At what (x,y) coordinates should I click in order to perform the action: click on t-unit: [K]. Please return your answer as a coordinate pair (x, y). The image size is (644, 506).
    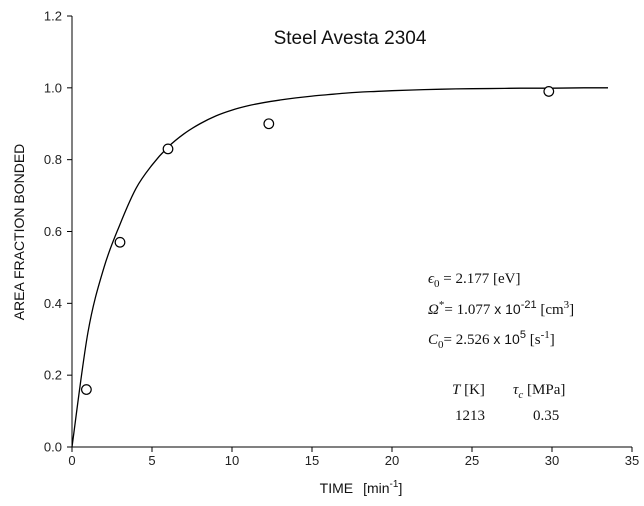
    Looking at the image, I should click on (472, 390).